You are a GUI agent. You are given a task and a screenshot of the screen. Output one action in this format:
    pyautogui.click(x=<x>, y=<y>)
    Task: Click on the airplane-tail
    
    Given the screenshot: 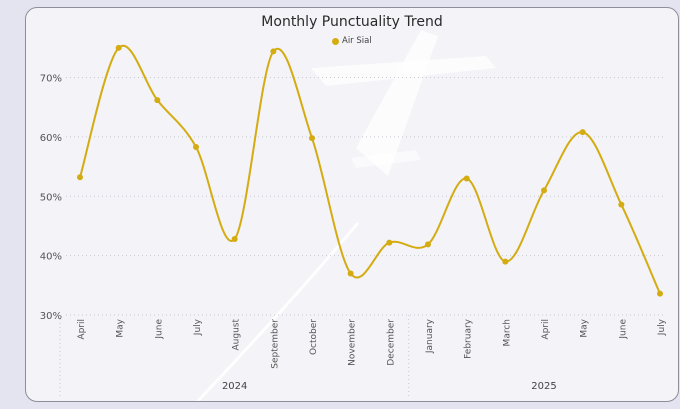 What is the action you would take?
    pyautogui.click(x=386, y=159)
    